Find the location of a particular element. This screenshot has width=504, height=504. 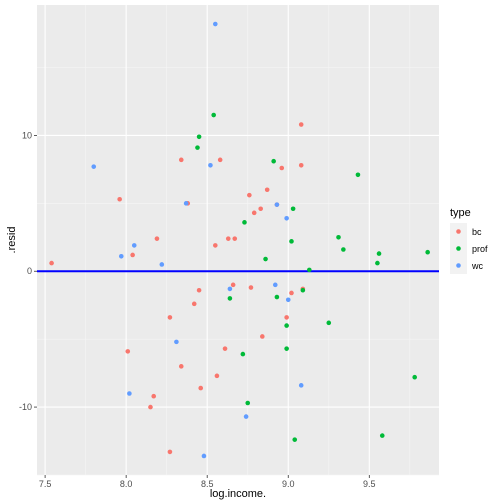

legend-label-prof: prof is located at coordinates (480, 249).